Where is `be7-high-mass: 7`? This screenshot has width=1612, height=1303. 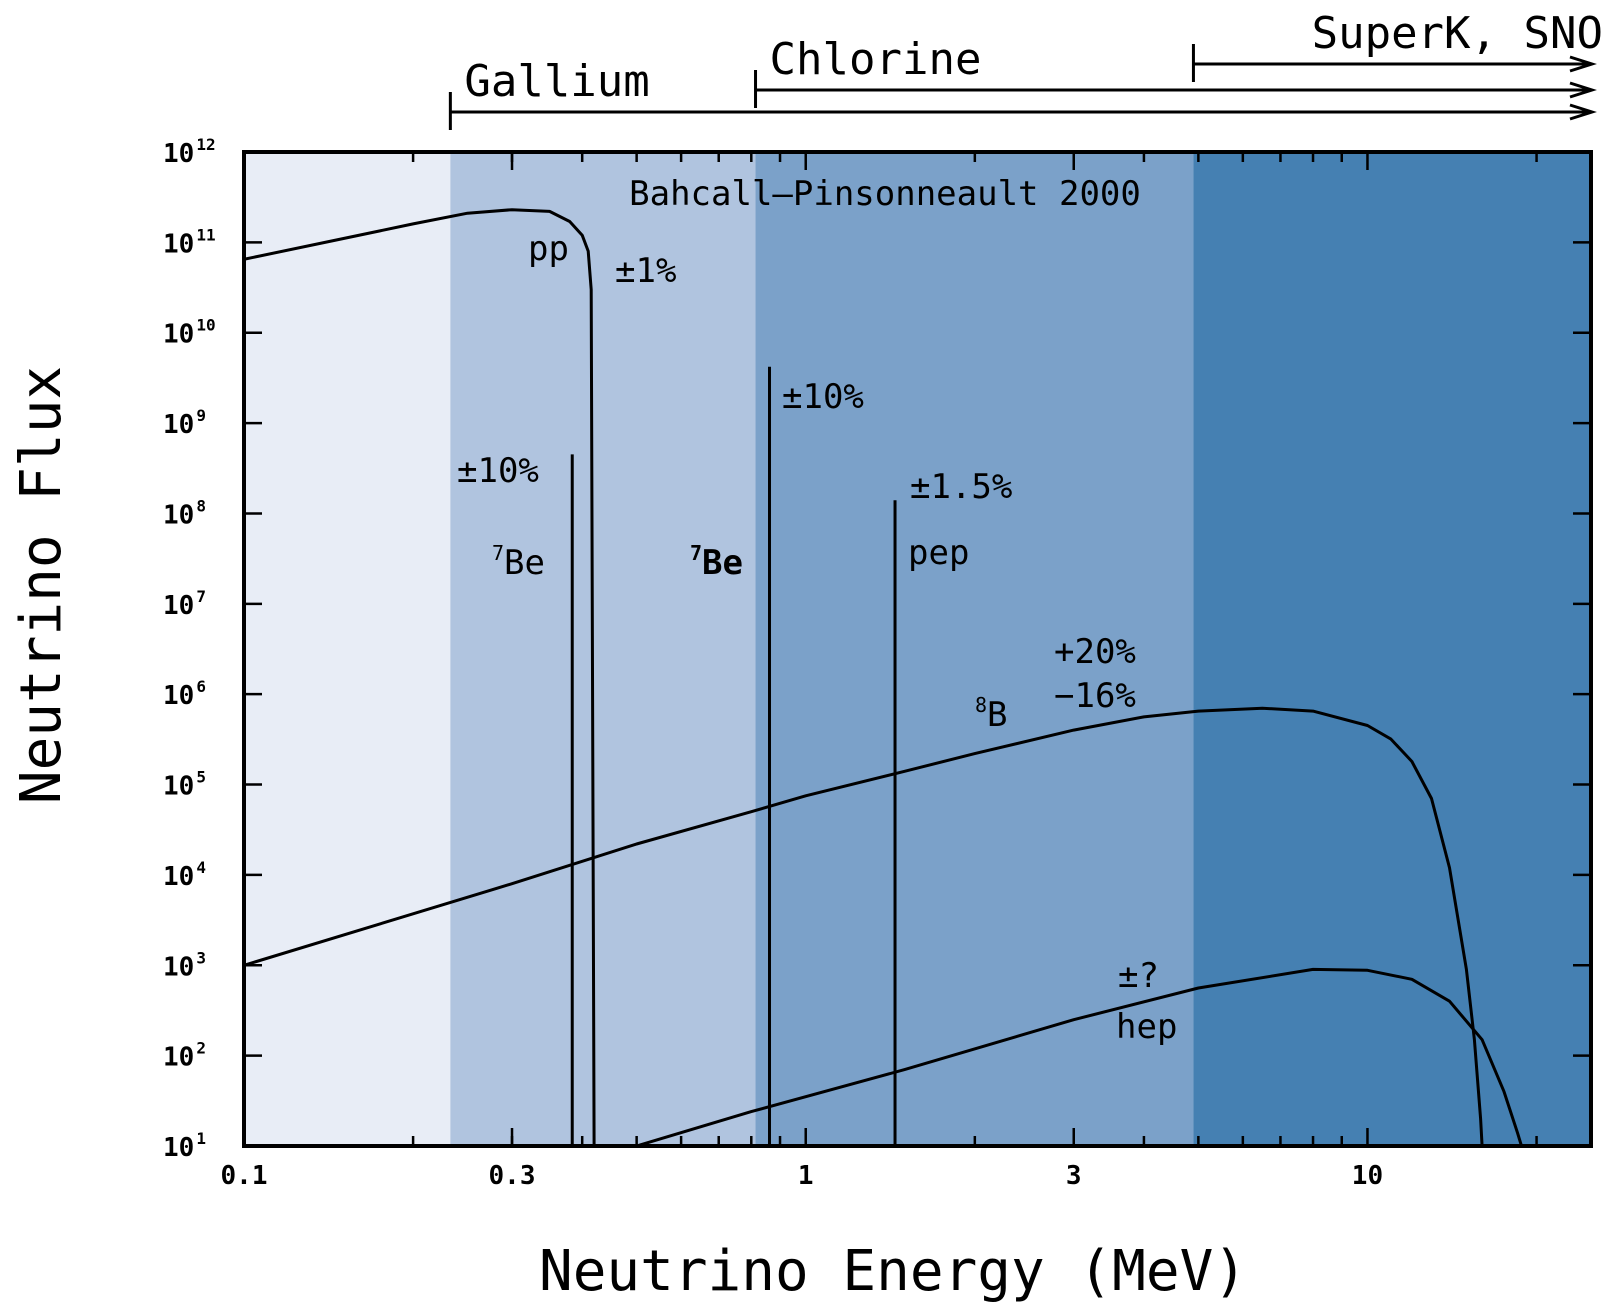
be7-high-mass: 7 is located at coordinates (696, 553).